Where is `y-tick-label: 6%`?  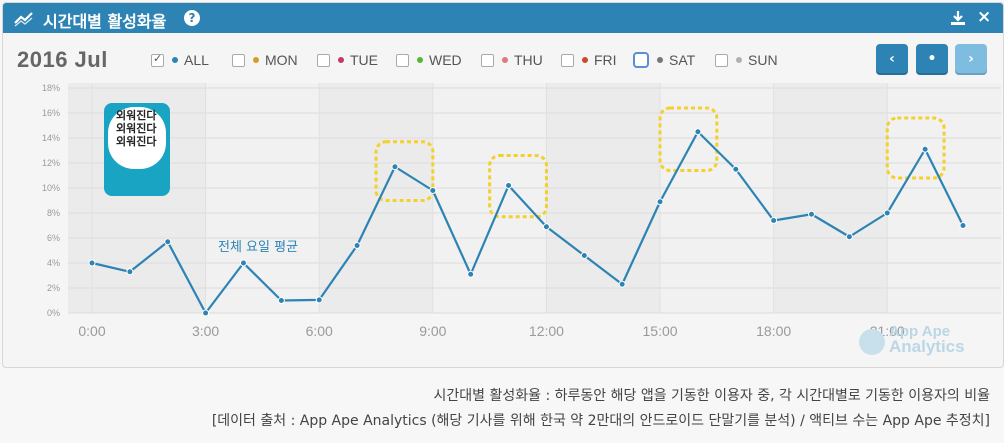
y-tick-label: 6% is located at coordinates (53, 238).